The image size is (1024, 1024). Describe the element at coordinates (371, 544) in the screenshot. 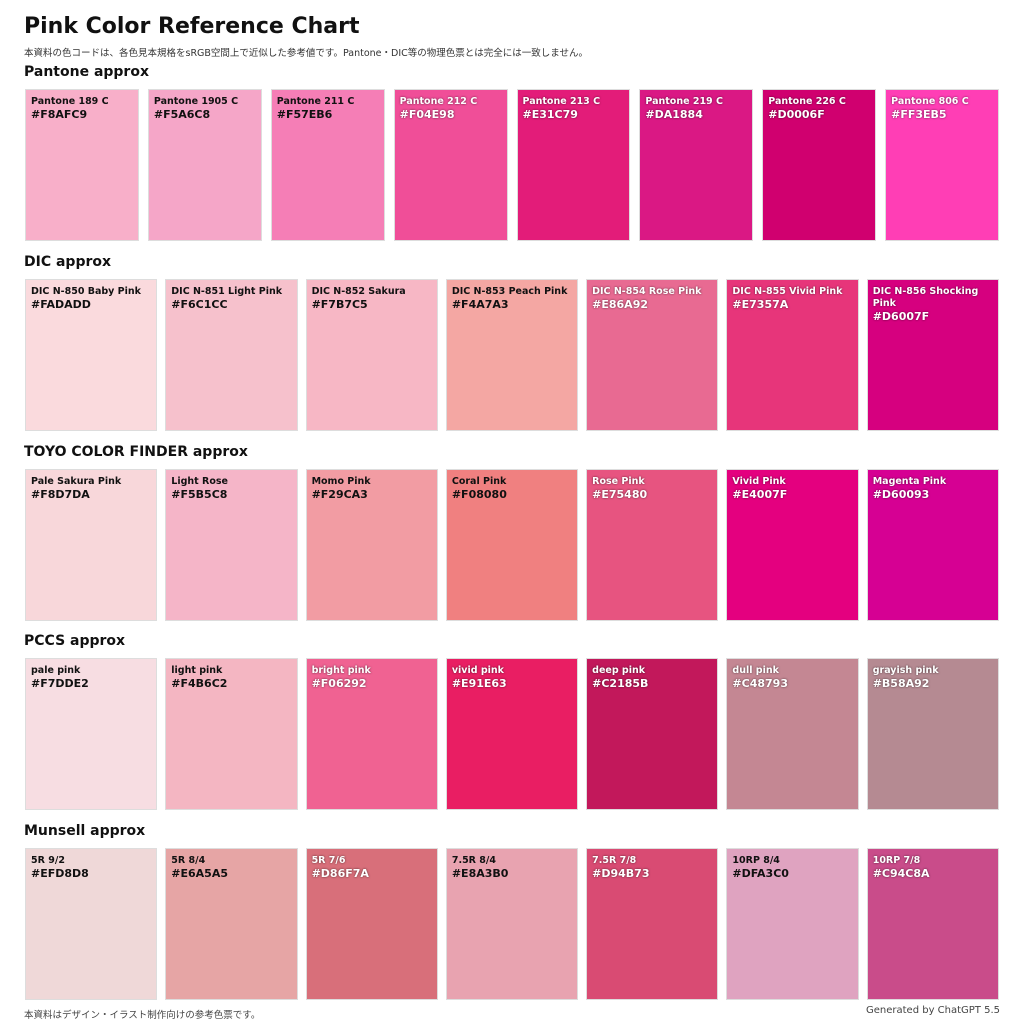

I see `swatch: Momo Pink #F29CA3` at that location.